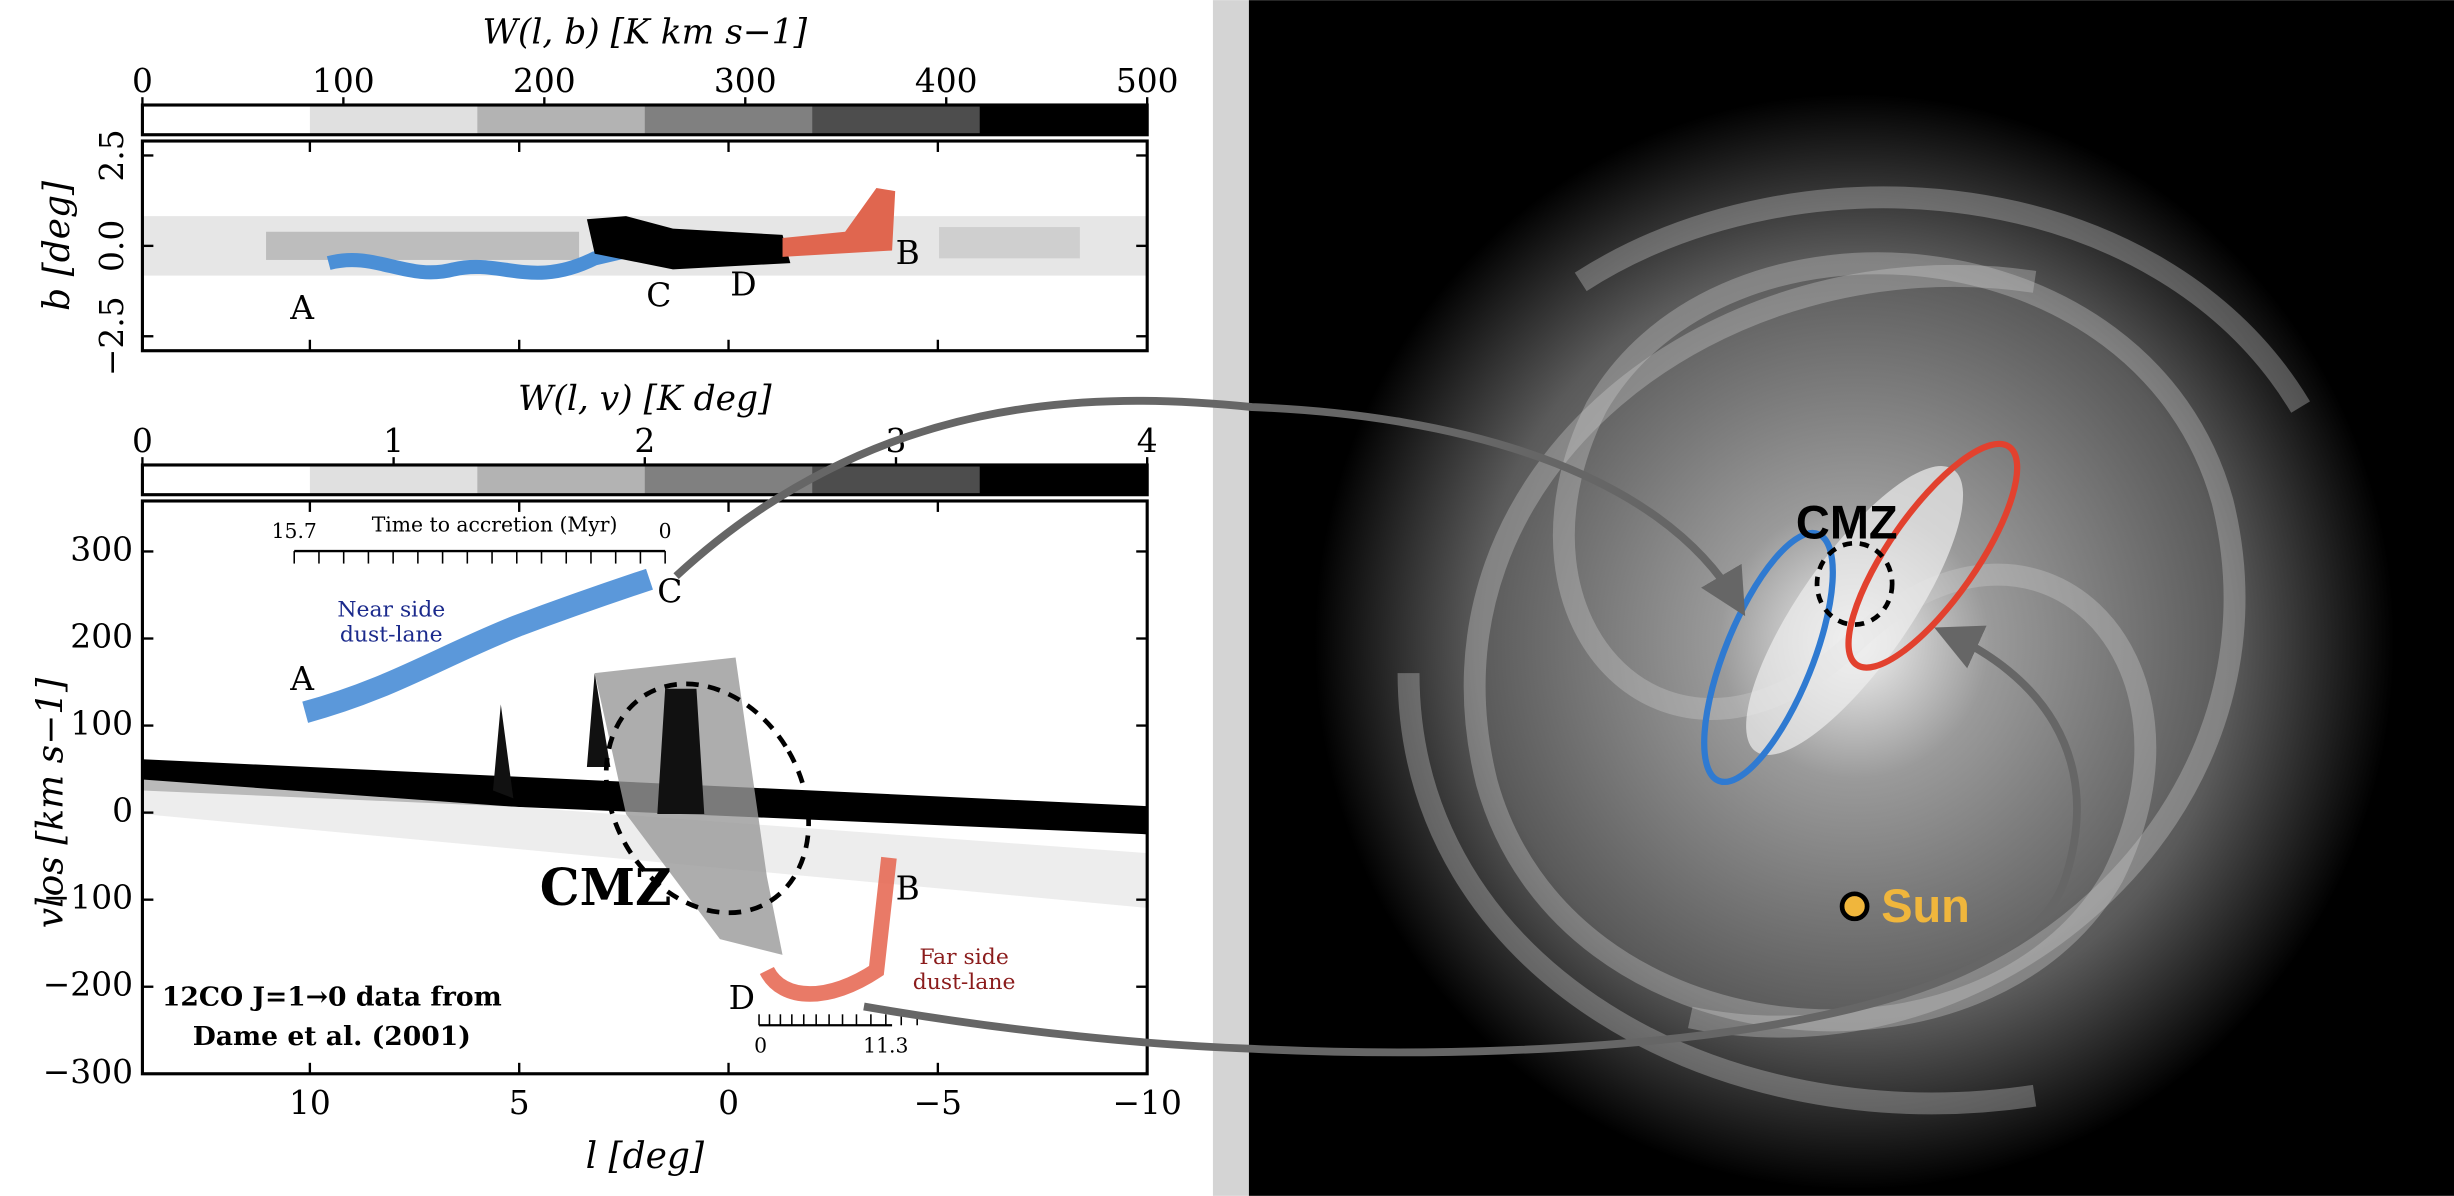 The height and width of the screenshot is (1196, 2454). I want to click on colorbar-tick-label: 1, so click(393, 440).